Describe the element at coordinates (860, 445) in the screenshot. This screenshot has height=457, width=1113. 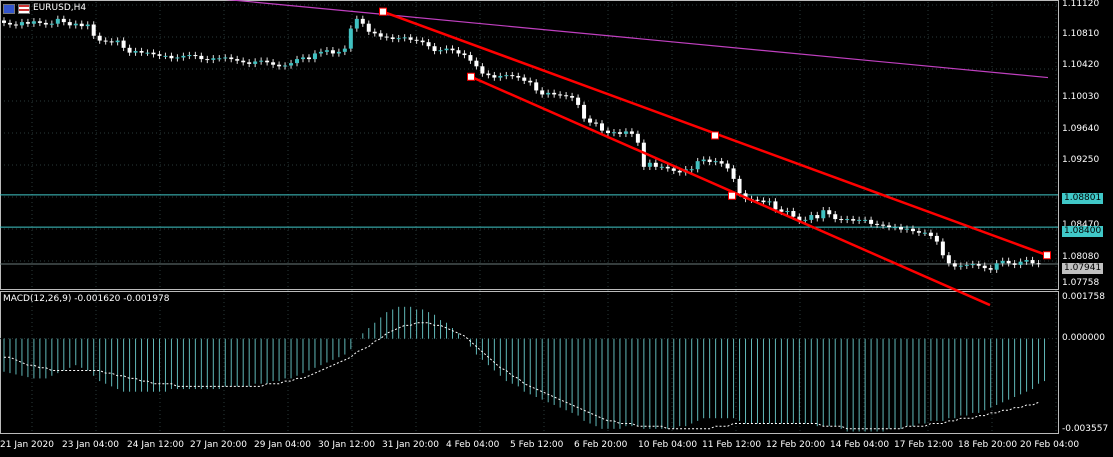
I see `time-axis-label: 14 Feb 04:00` at that location.